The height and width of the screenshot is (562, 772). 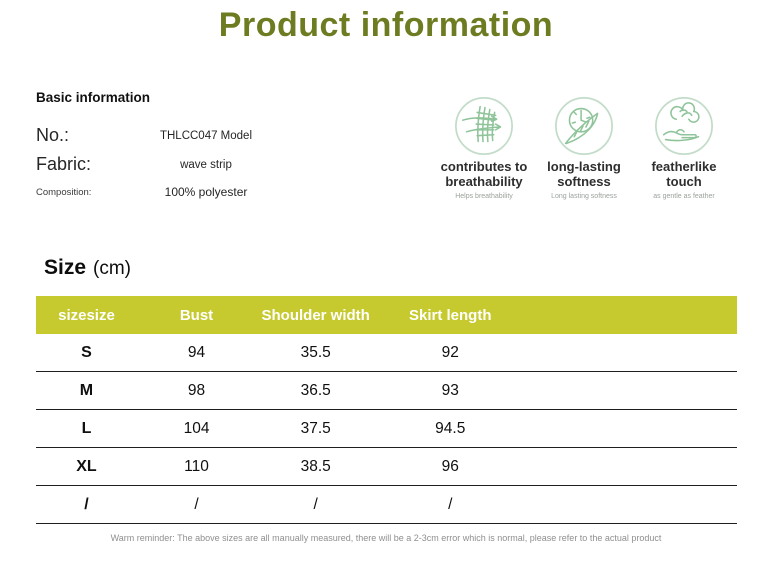 What do you see at coordinates (386, 391) in the screenshot?
I see `table-row: M 98 36.5 93` at bounding box center [386, 391].